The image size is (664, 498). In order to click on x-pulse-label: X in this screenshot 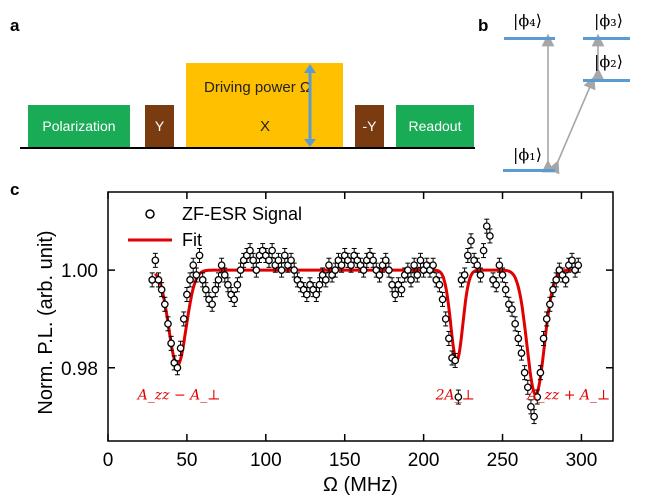, I will do `click(265, 126)`.